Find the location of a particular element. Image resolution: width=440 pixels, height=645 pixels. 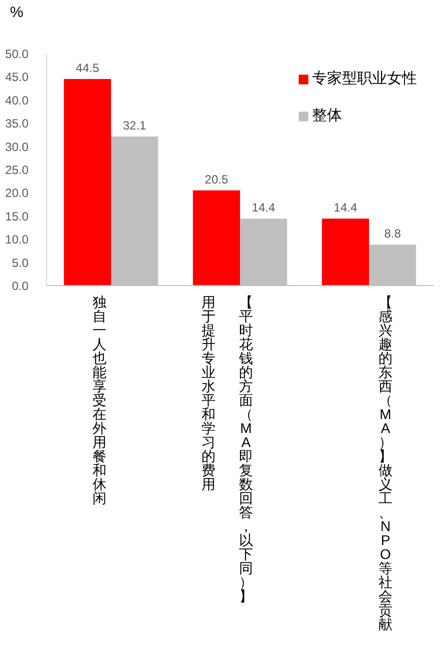

y-tick-label: 0.0 is located at coordinates (20, 286).